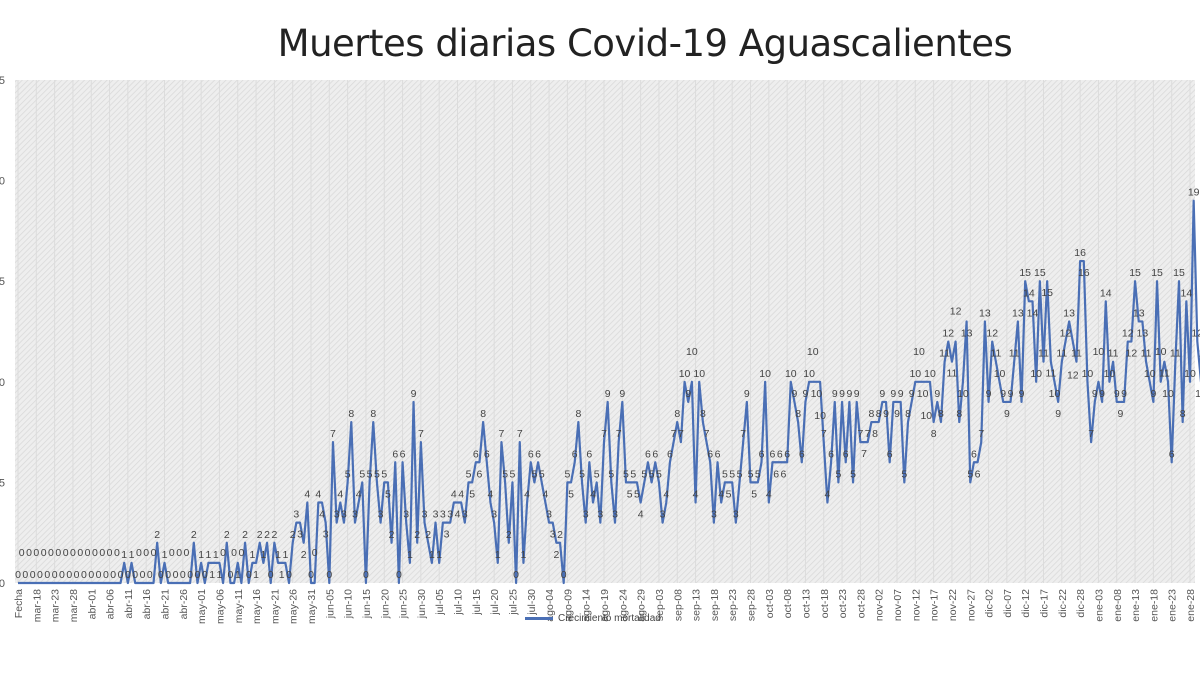 The width and height of the screenshot is (1200, 675). What do you see at coordinates (1128, 334) in the screenshot?
I see `data-label: 12` at bounding box center [1128, 334].